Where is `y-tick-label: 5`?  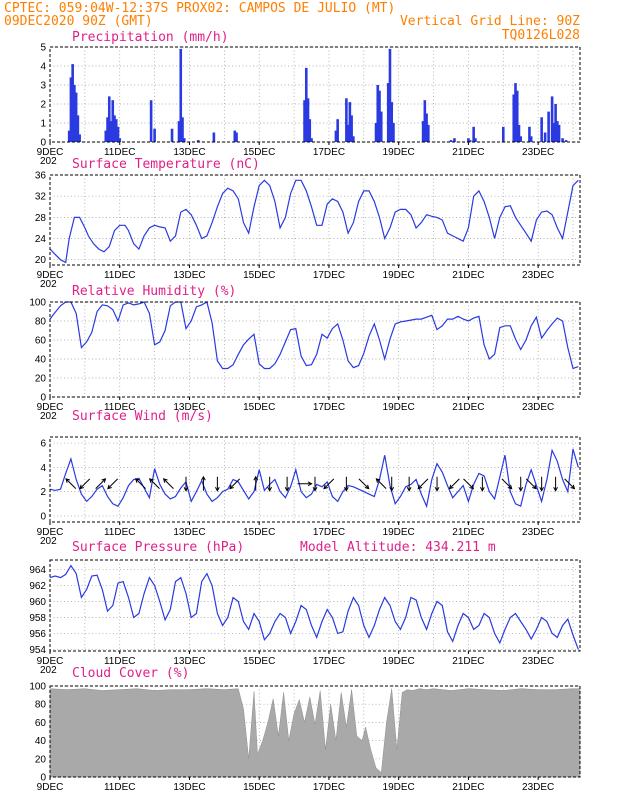 y-tick-label: 5 is located at coordinates (43, 48).